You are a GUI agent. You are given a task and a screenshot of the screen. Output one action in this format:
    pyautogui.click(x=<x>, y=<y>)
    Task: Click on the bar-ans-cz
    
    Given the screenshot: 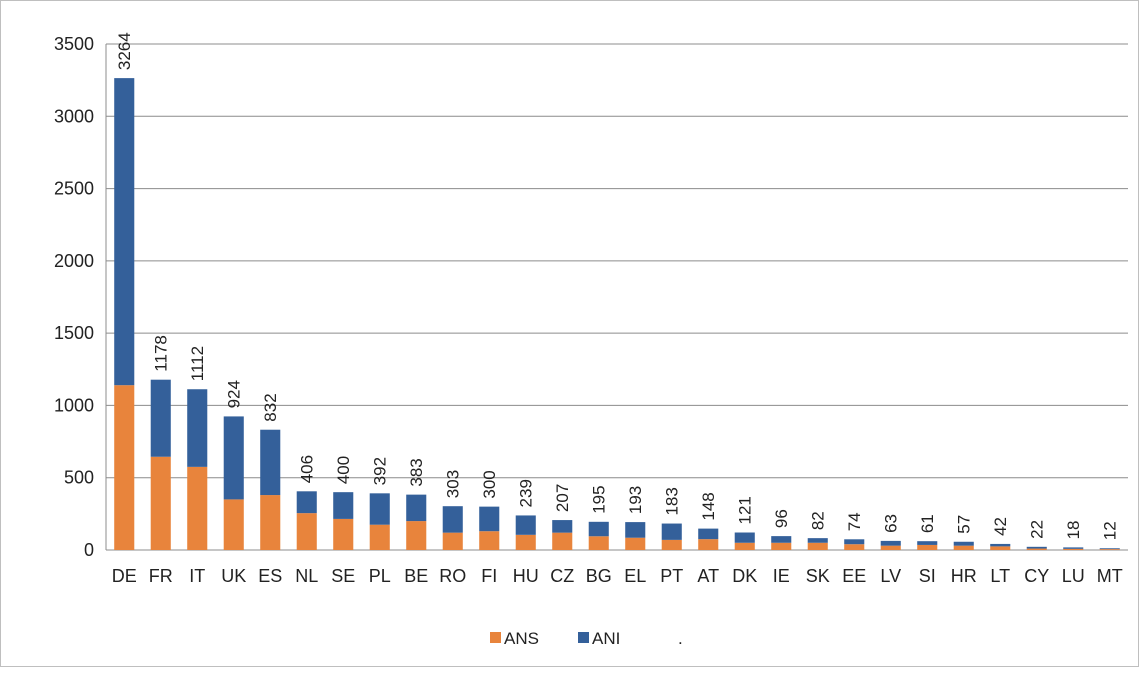 What is the action you would take?
    pyautogui.click(x=562, y=541)
    